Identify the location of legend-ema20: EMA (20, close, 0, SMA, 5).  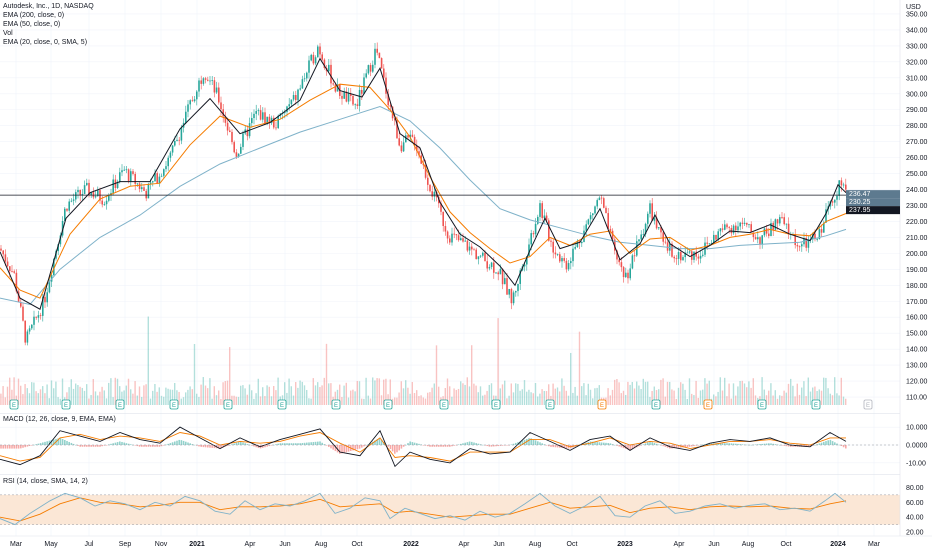
(45, 42).